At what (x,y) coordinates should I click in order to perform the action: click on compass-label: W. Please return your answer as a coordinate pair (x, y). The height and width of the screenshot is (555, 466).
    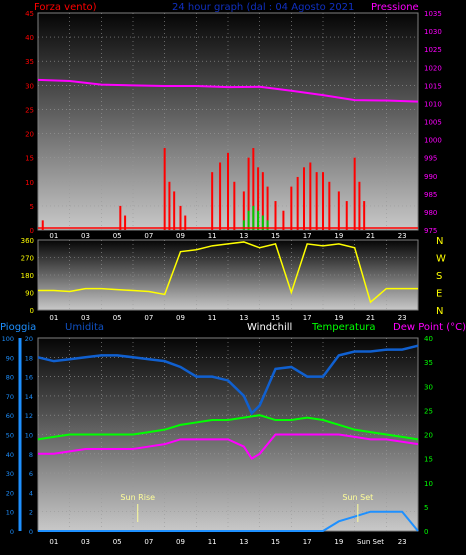
    Looking at the image, I should click on (441, 259).